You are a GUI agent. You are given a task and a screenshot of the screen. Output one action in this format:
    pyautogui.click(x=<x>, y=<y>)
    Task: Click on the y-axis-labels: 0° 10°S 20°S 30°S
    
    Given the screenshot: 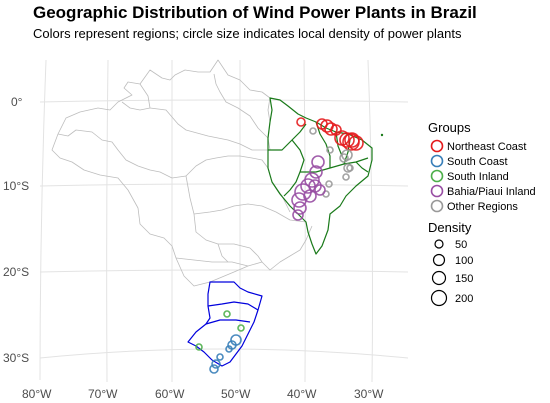 What is the action you would take?
    pyautogui.click(x=16, y=230)
    